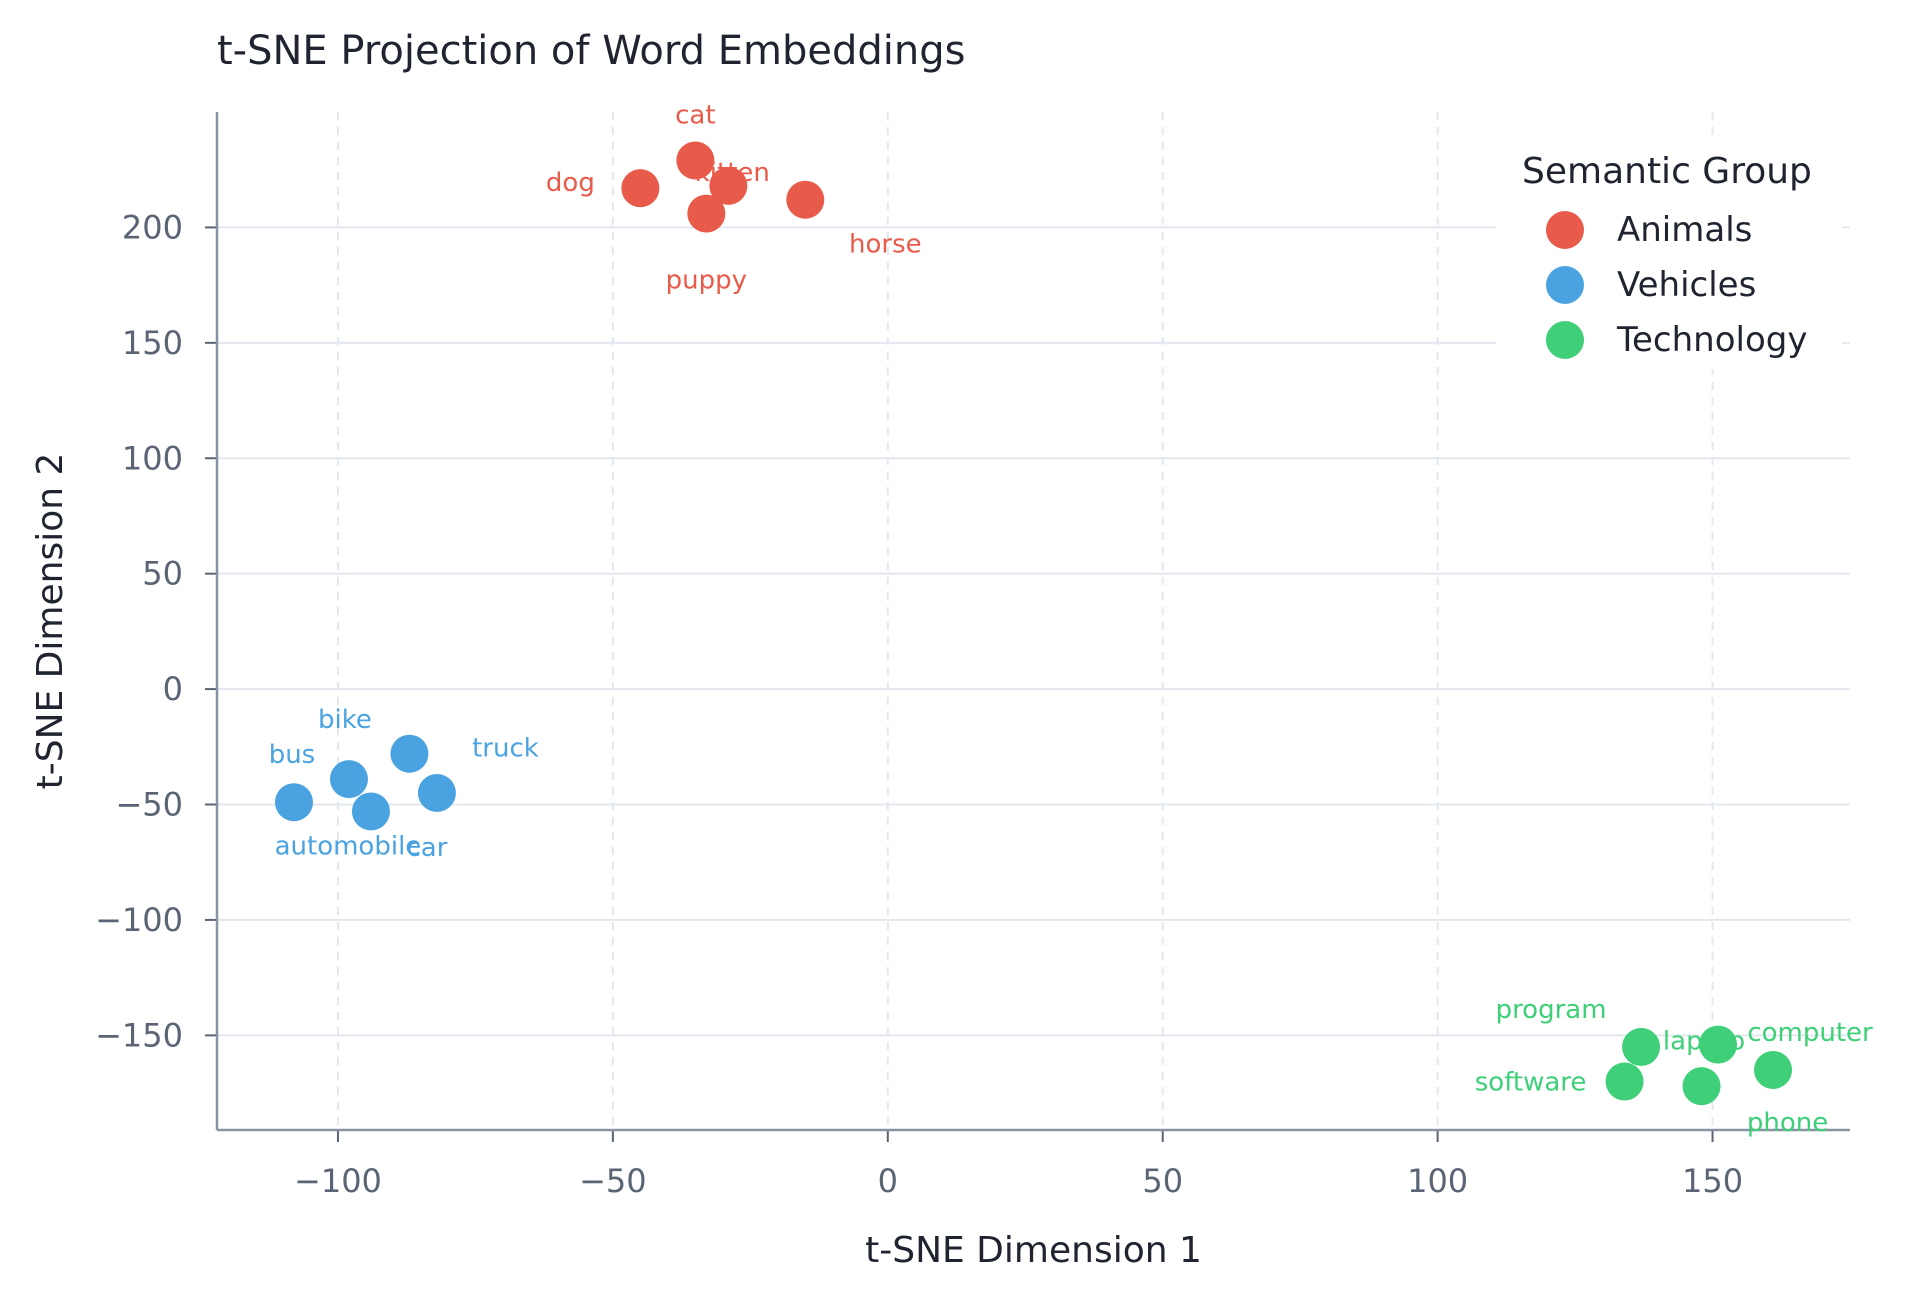 The image size is (1920, 1292). Describe the element at coordinates (426, 848) in the screenshot. I see `data-label-car: car` at that location.